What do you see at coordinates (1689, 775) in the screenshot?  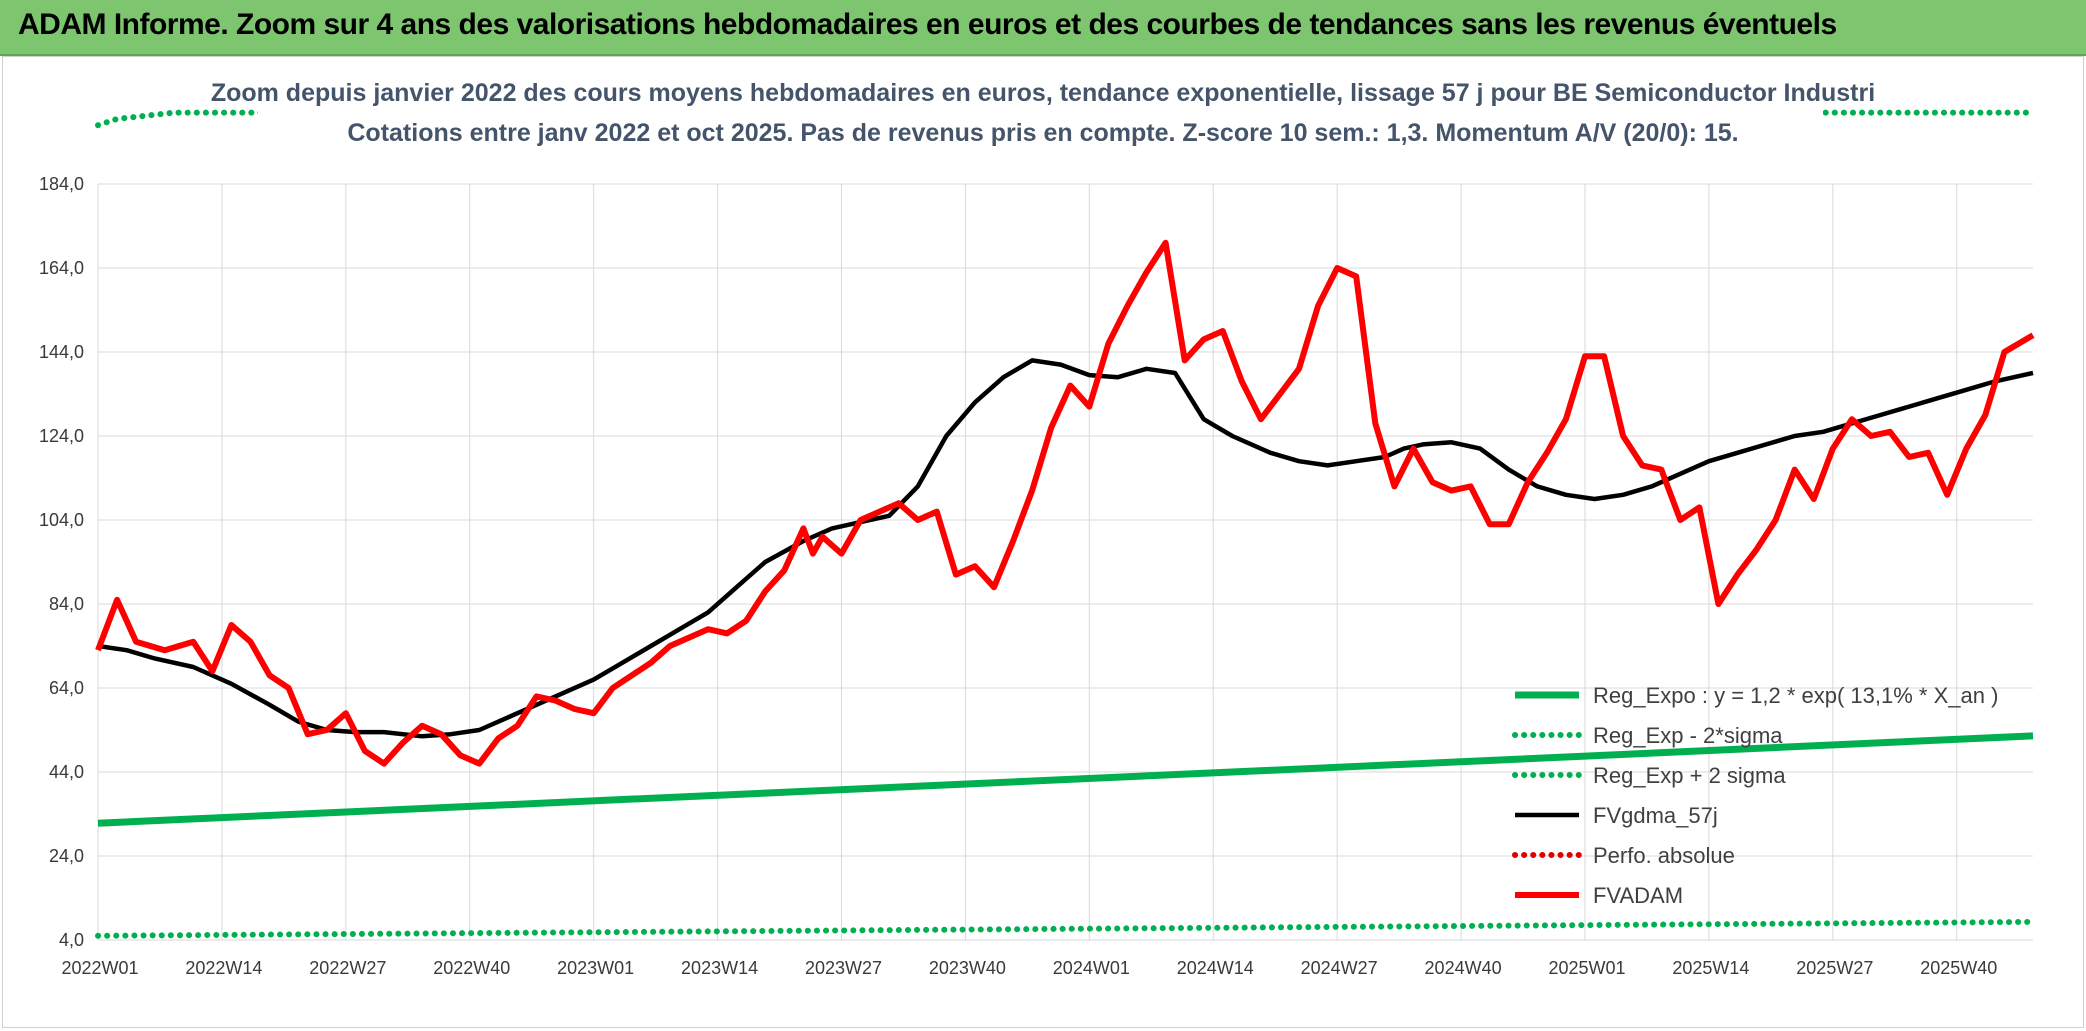 I see `legend-label-2: Reg_Exp + 2 sigma` at bounding box center [1689, 775].